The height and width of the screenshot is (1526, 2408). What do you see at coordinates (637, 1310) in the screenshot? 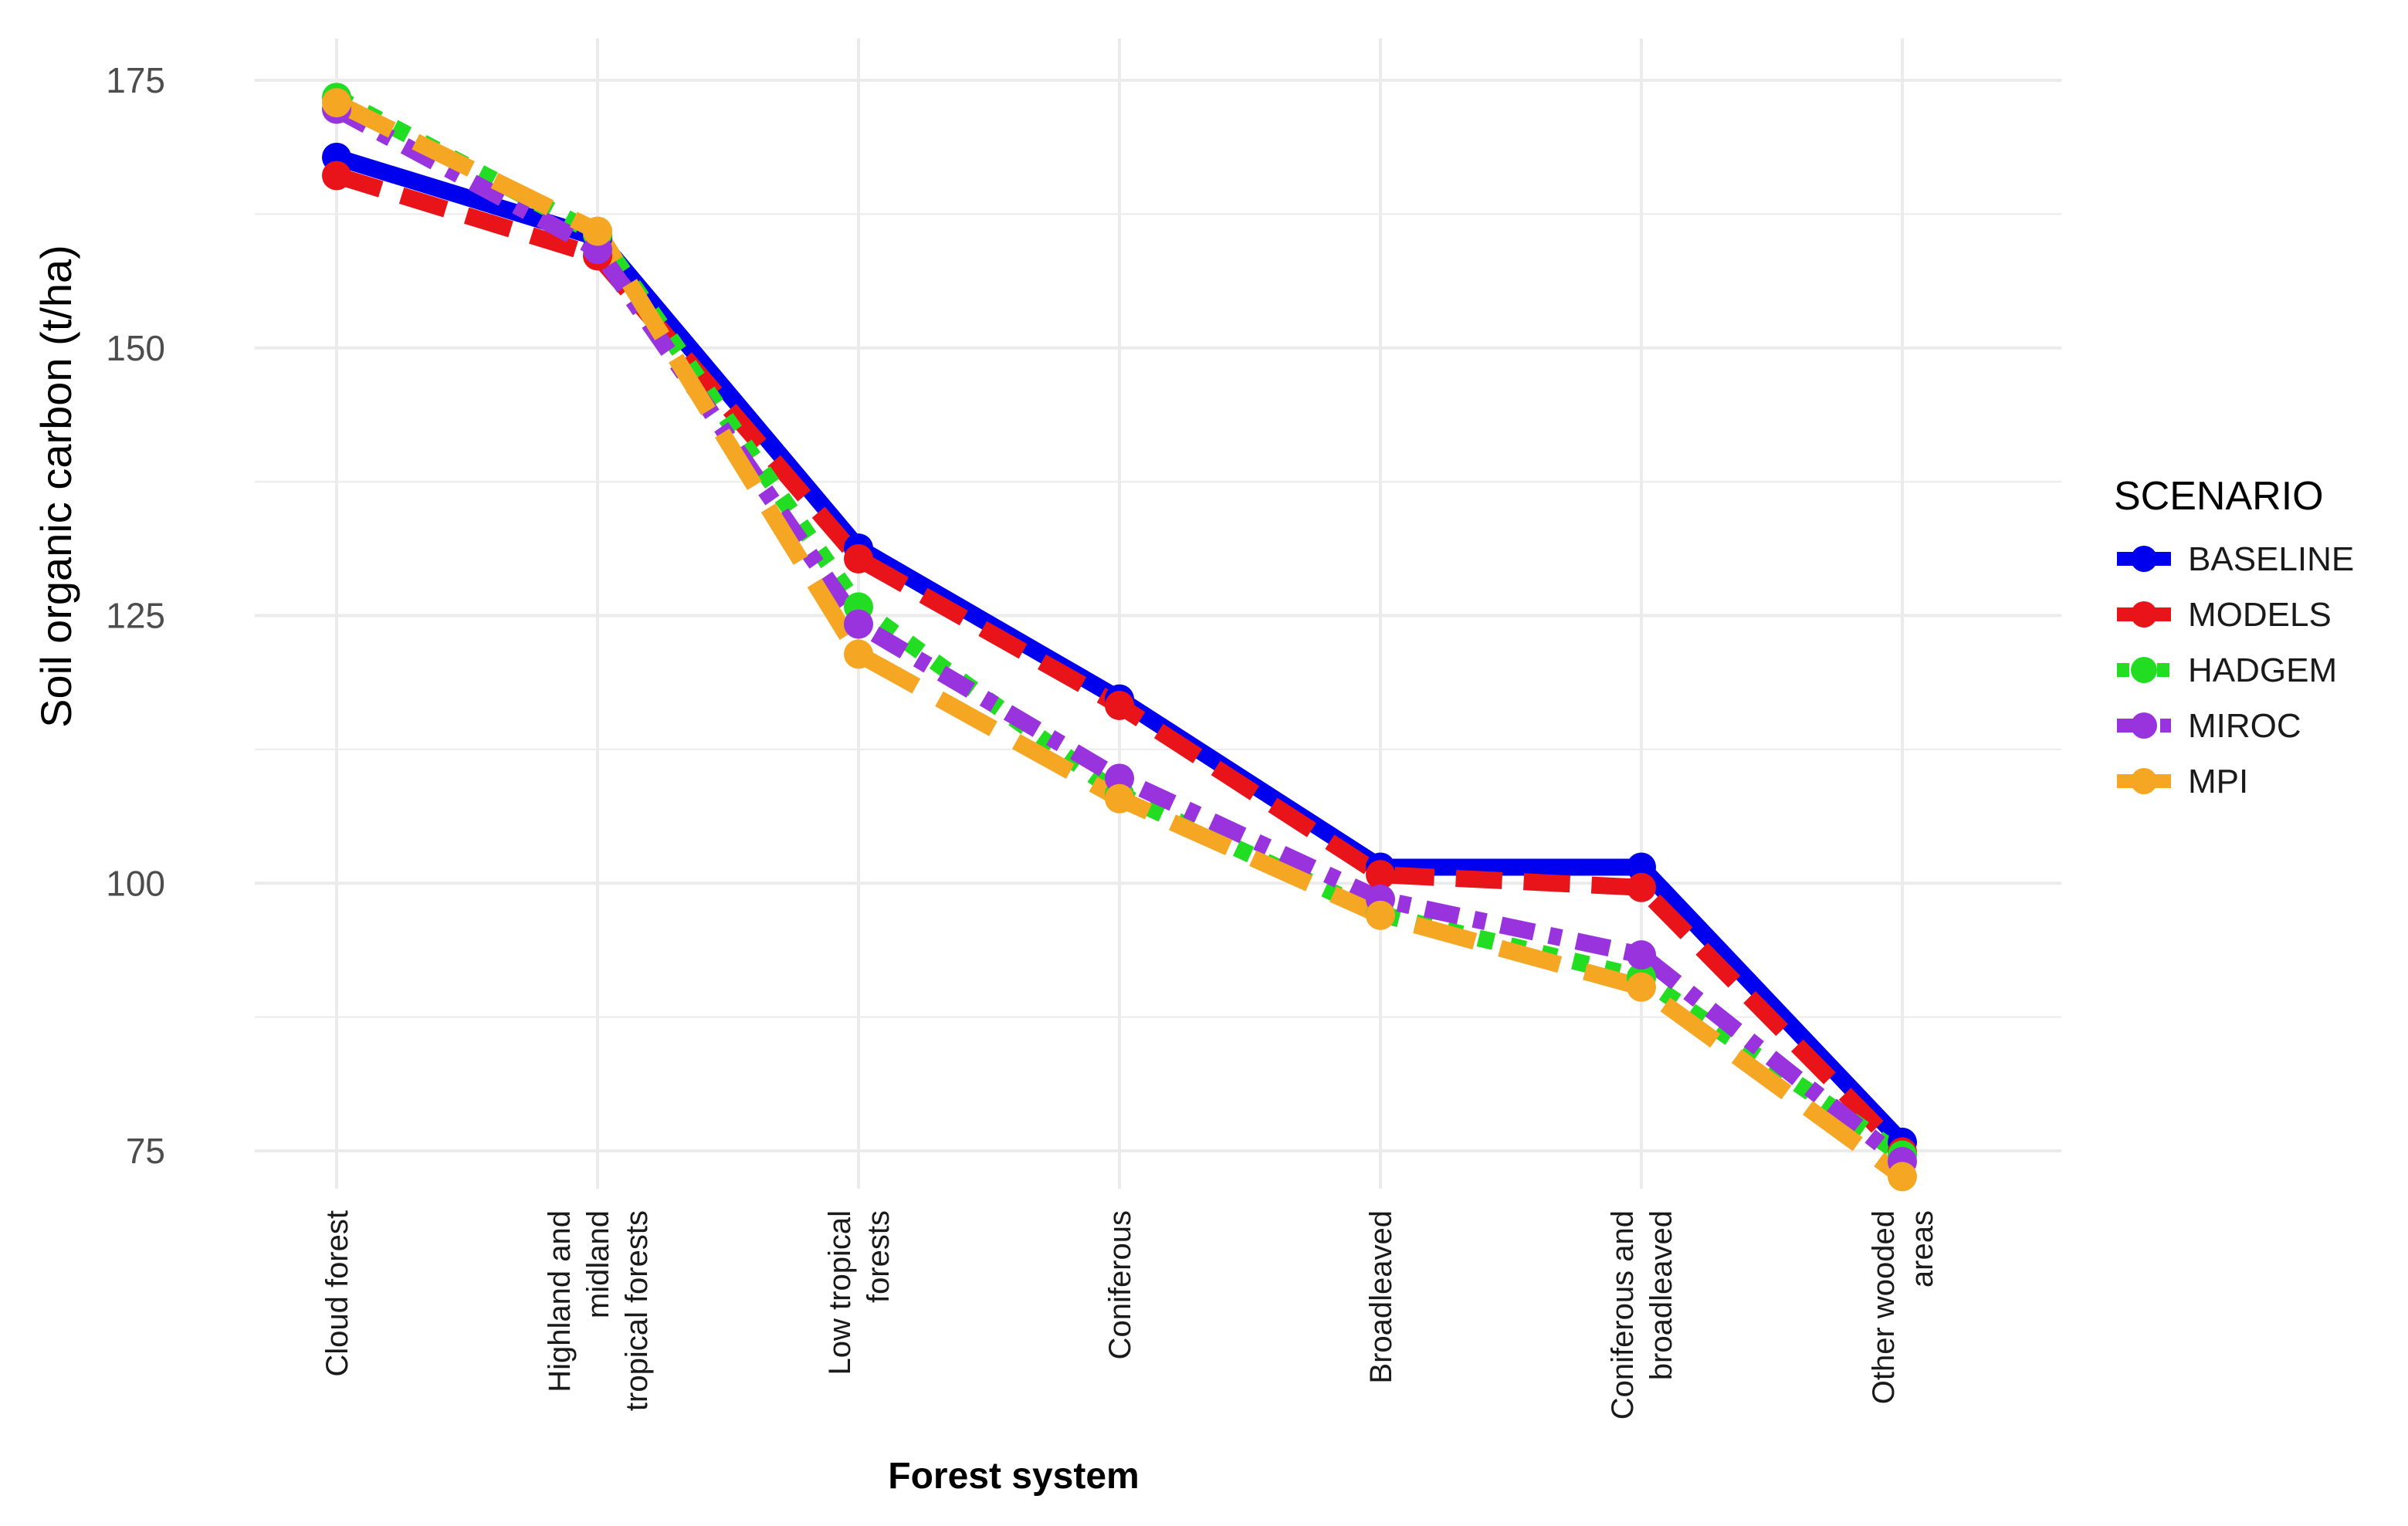
I see `x-tick-label-line: tropical forests` at bounding box center [637, 1310].